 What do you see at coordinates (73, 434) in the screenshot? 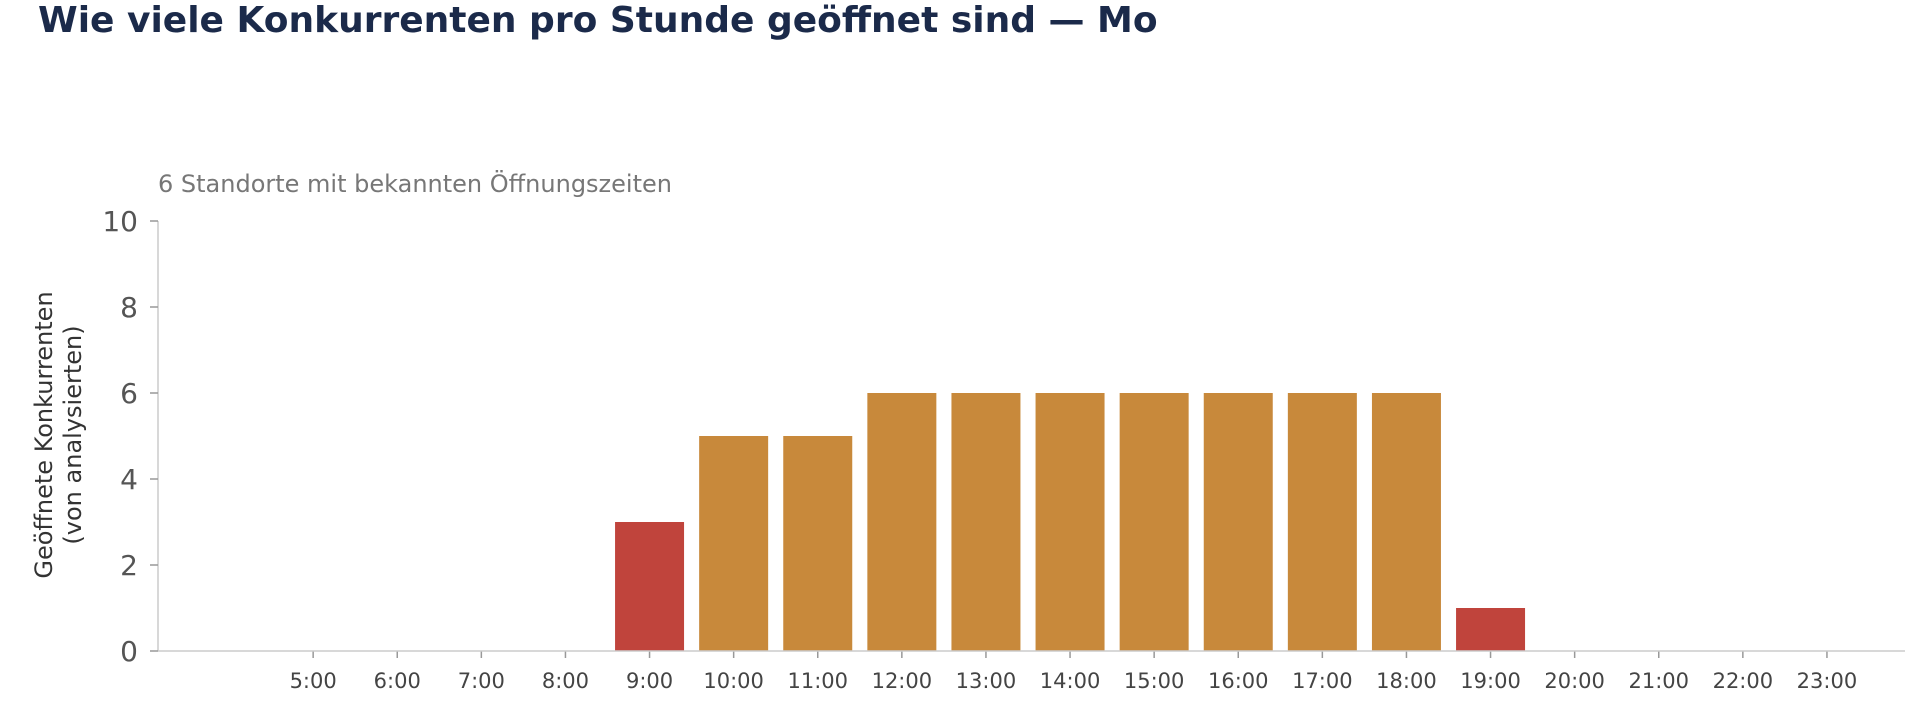
I see `y-axis-label-line-2: (von analysierten)` at bounding box center [73, 434].